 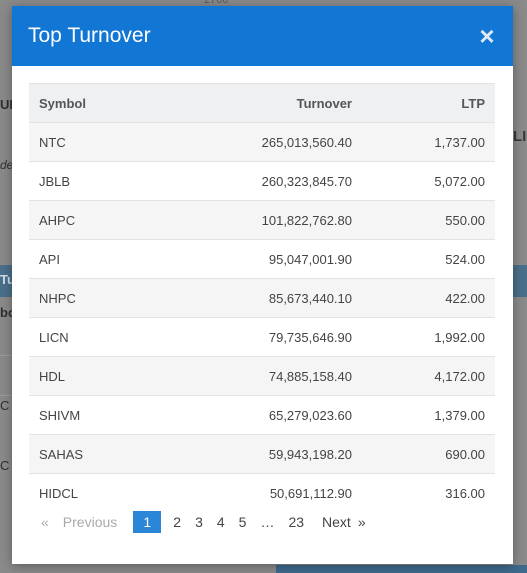 I want to click on cell-symbol: API, so click(x=79, y=259).